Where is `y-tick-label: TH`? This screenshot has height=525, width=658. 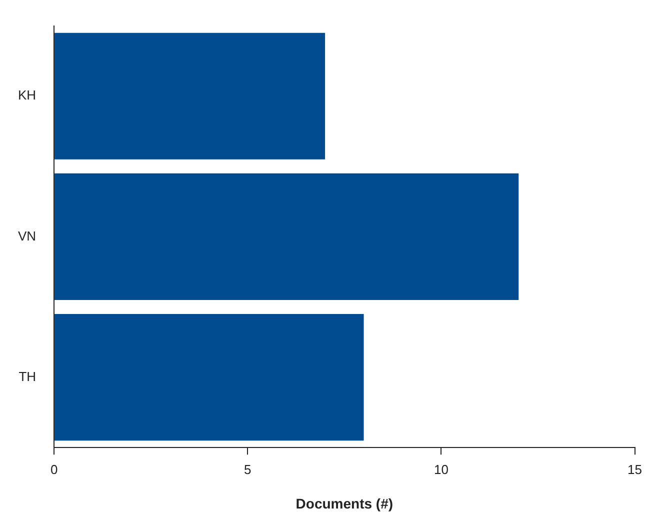
y-tick-label: TH is located at coordinates (27, 376).